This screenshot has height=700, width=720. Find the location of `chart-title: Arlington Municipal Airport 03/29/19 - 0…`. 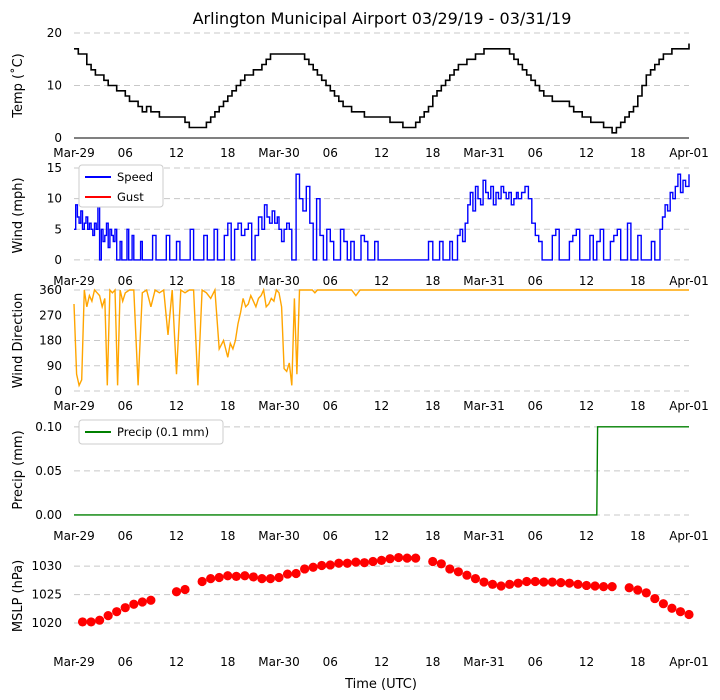

chart-title: Arlington Municipal Airport 03/29/19 - 0… is located at coordinates (382, 18).